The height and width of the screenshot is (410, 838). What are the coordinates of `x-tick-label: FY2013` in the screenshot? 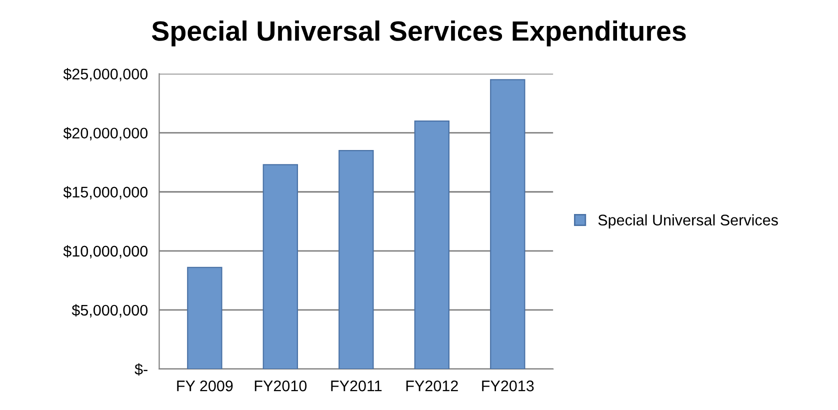 It's located at (508, 386).